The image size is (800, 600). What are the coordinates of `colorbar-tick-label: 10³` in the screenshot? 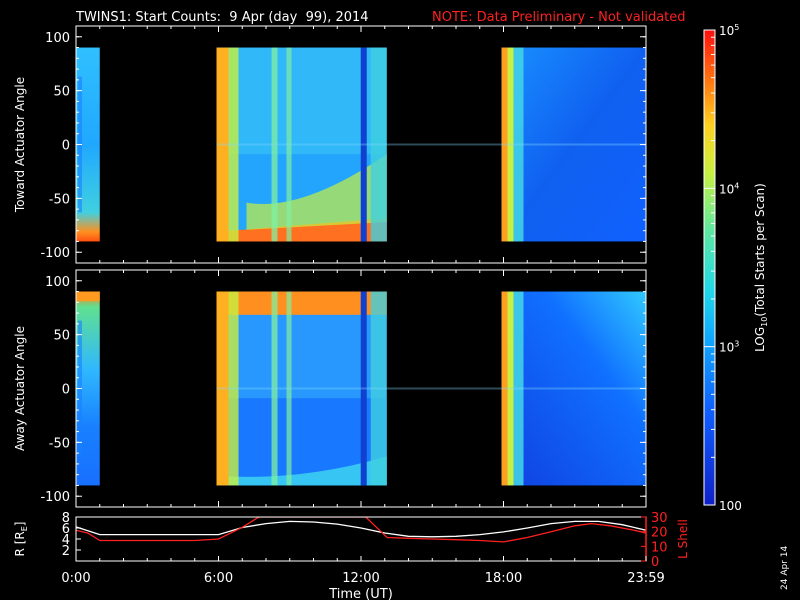 It's located at (729, 347).